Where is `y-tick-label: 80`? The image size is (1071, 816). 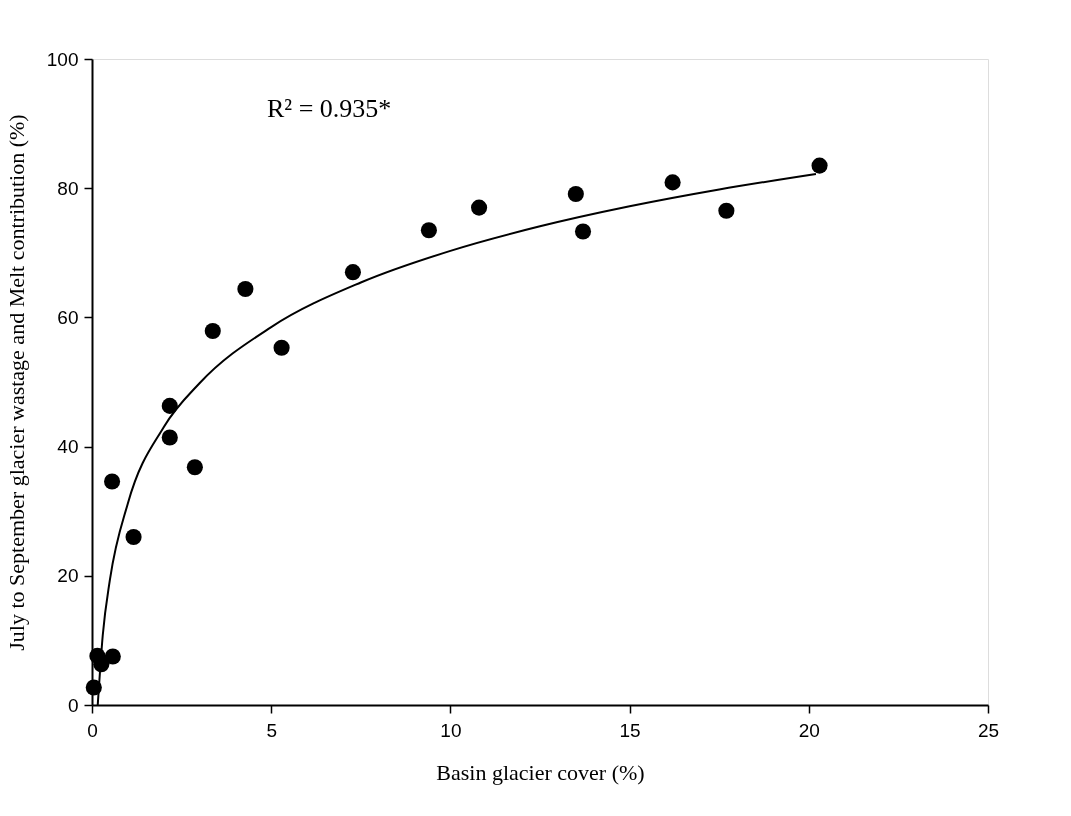 y-tick-label: 80 is located at coordinates (68, 188).